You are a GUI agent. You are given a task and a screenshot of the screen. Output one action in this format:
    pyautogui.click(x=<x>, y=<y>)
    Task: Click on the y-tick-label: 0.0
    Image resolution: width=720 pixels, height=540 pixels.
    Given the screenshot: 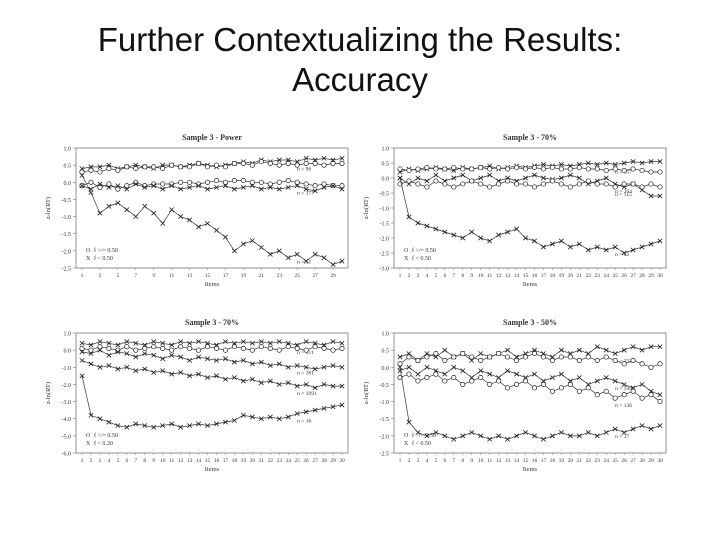 What is the action you would take?
    pyautogui.click(x=68, y=184)
    